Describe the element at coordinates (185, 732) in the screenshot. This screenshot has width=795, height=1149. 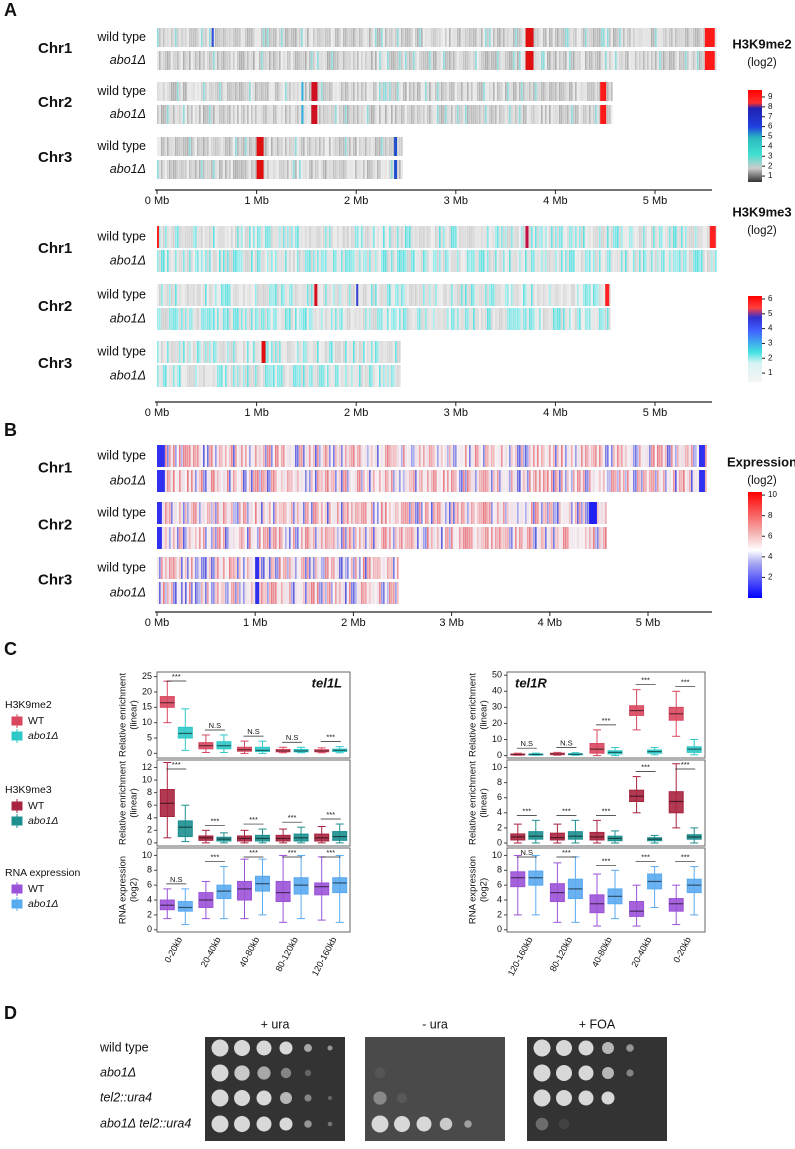
I see `box` at that location.